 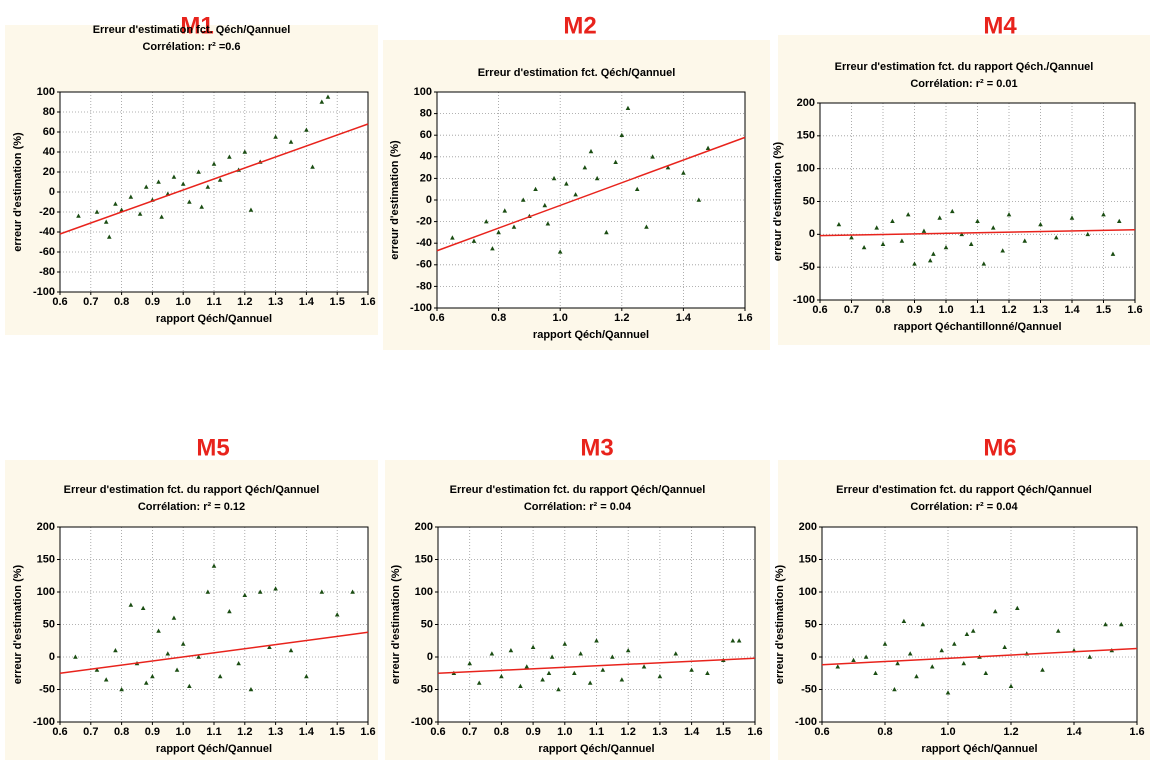 What do you see at coordinates (183, 302) in the screenshot?
I see `x-tick-label: 1.0` at bounding box center [183, 302].